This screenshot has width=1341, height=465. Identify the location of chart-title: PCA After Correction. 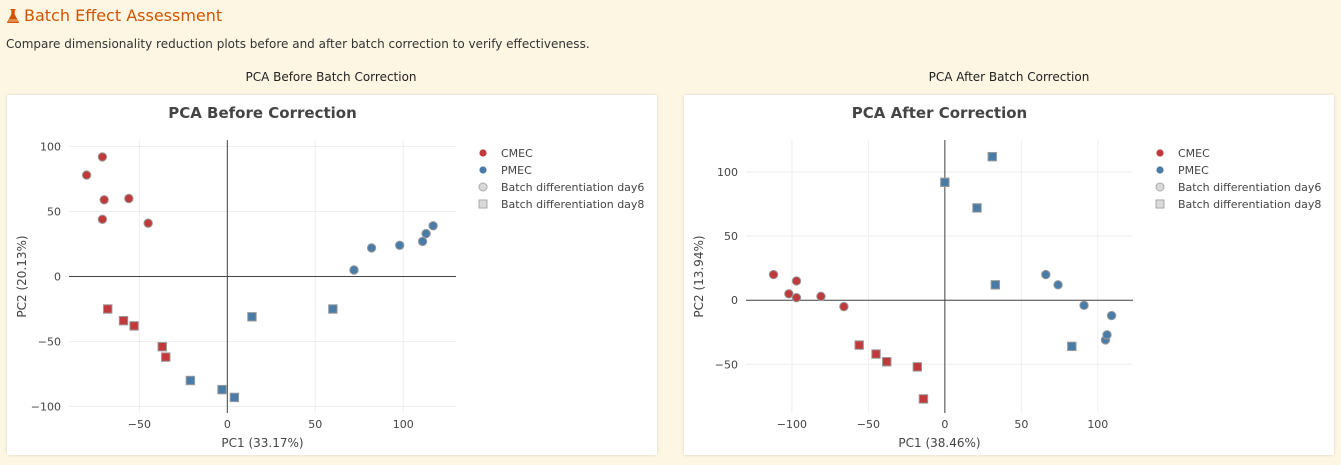
(939, 113).